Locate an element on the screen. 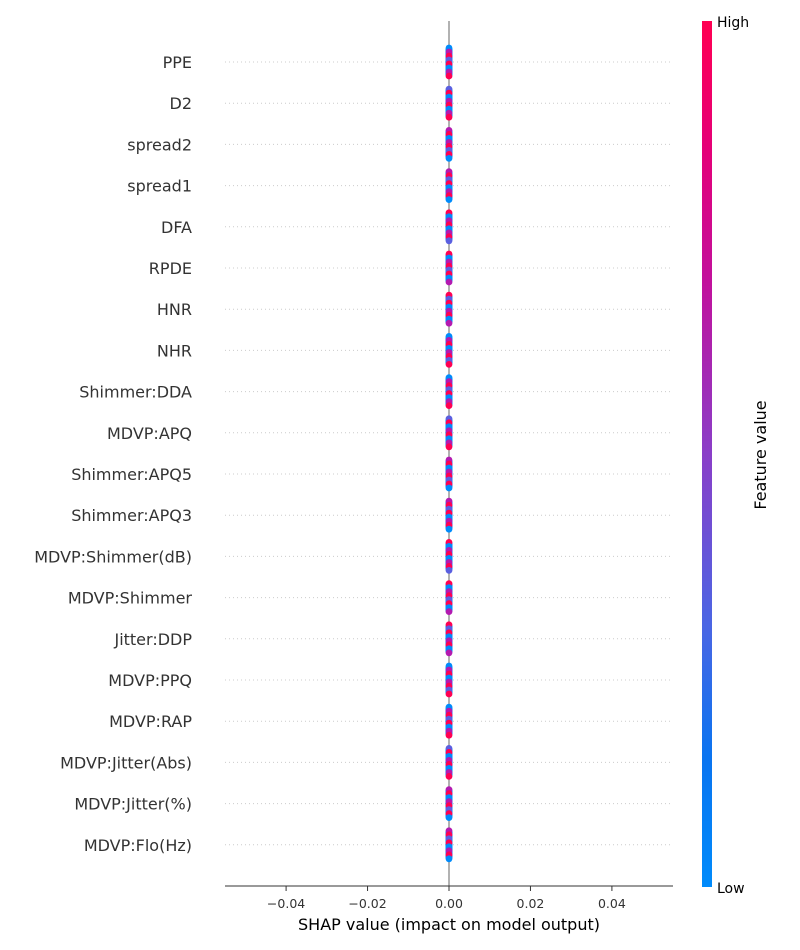 The width and height of the screenshot is (800, 950). x-tick-label: 0.02 is located at coordinates (531, 903).